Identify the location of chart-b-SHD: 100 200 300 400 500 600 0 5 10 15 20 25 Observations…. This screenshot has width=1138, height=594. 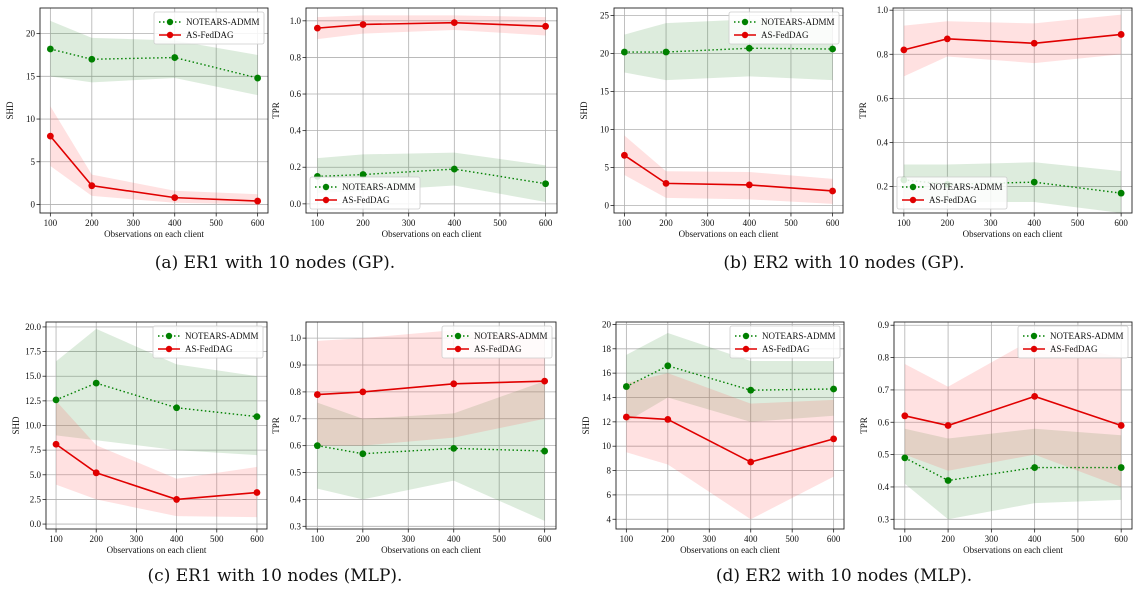
(711, 123).